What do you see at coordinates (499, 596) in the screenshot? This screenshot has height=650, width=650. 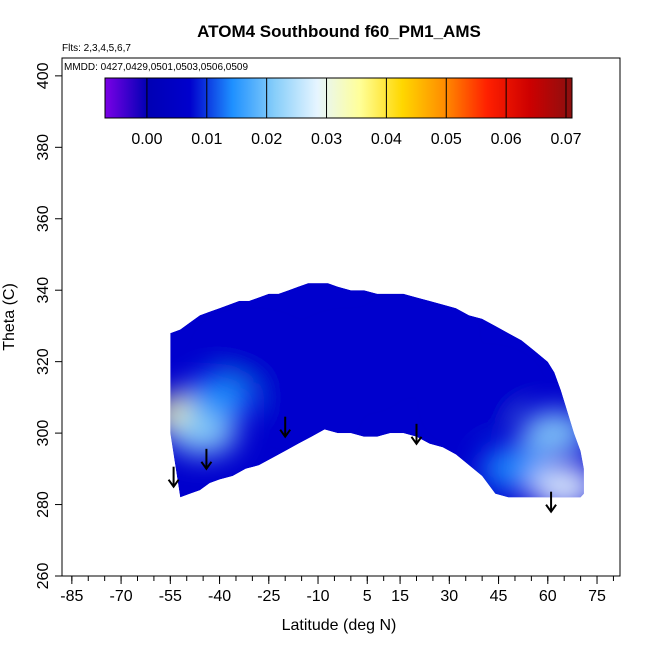 I see `x-tick-label: 45` at bounding box center [499, 596].